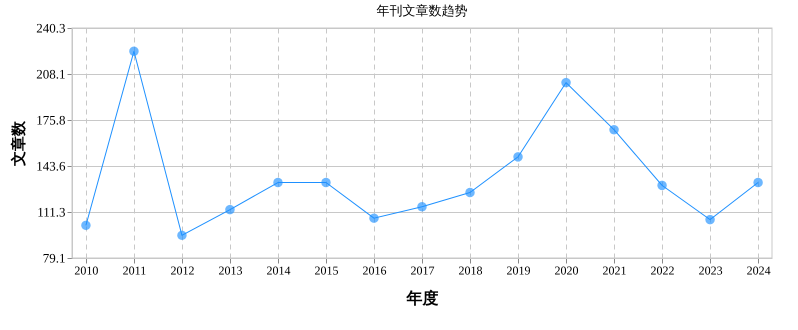  I want to click on y-tick-label: 79.1, so click(54, 258).